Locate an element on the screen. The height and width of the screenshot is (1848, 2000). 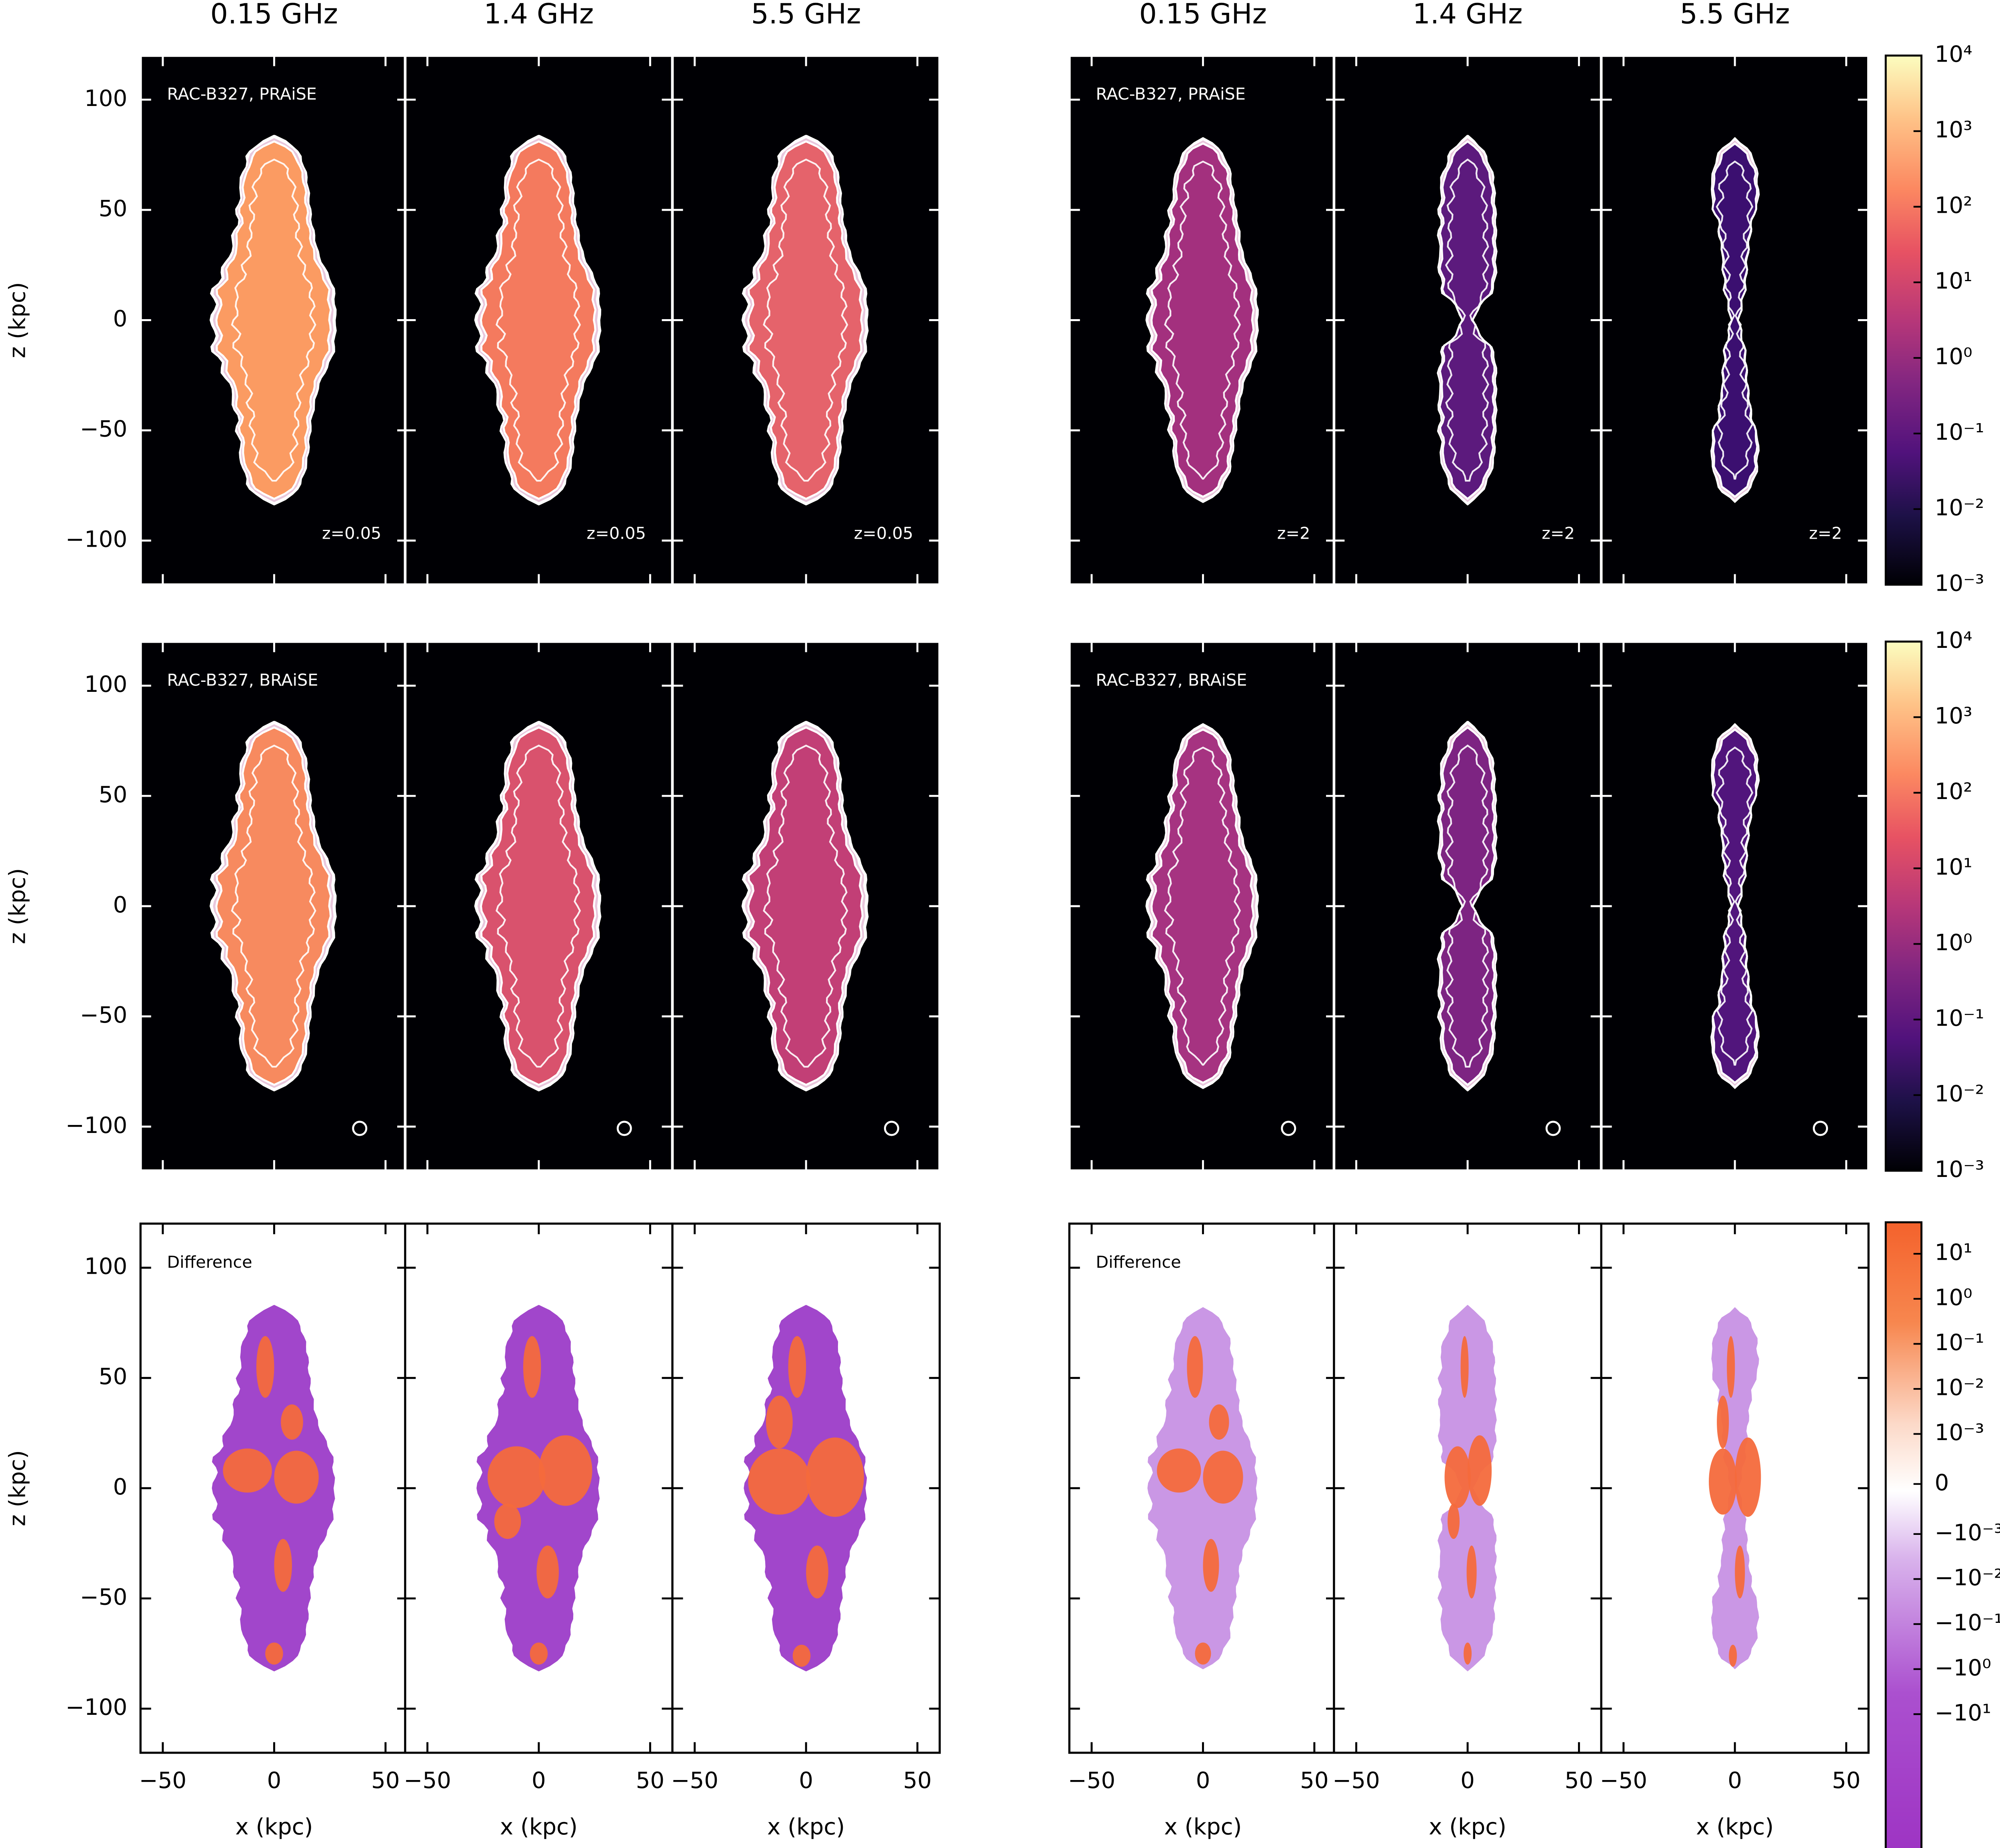
y-axis-label: z (kpc) is located at coordinates (18, 906).